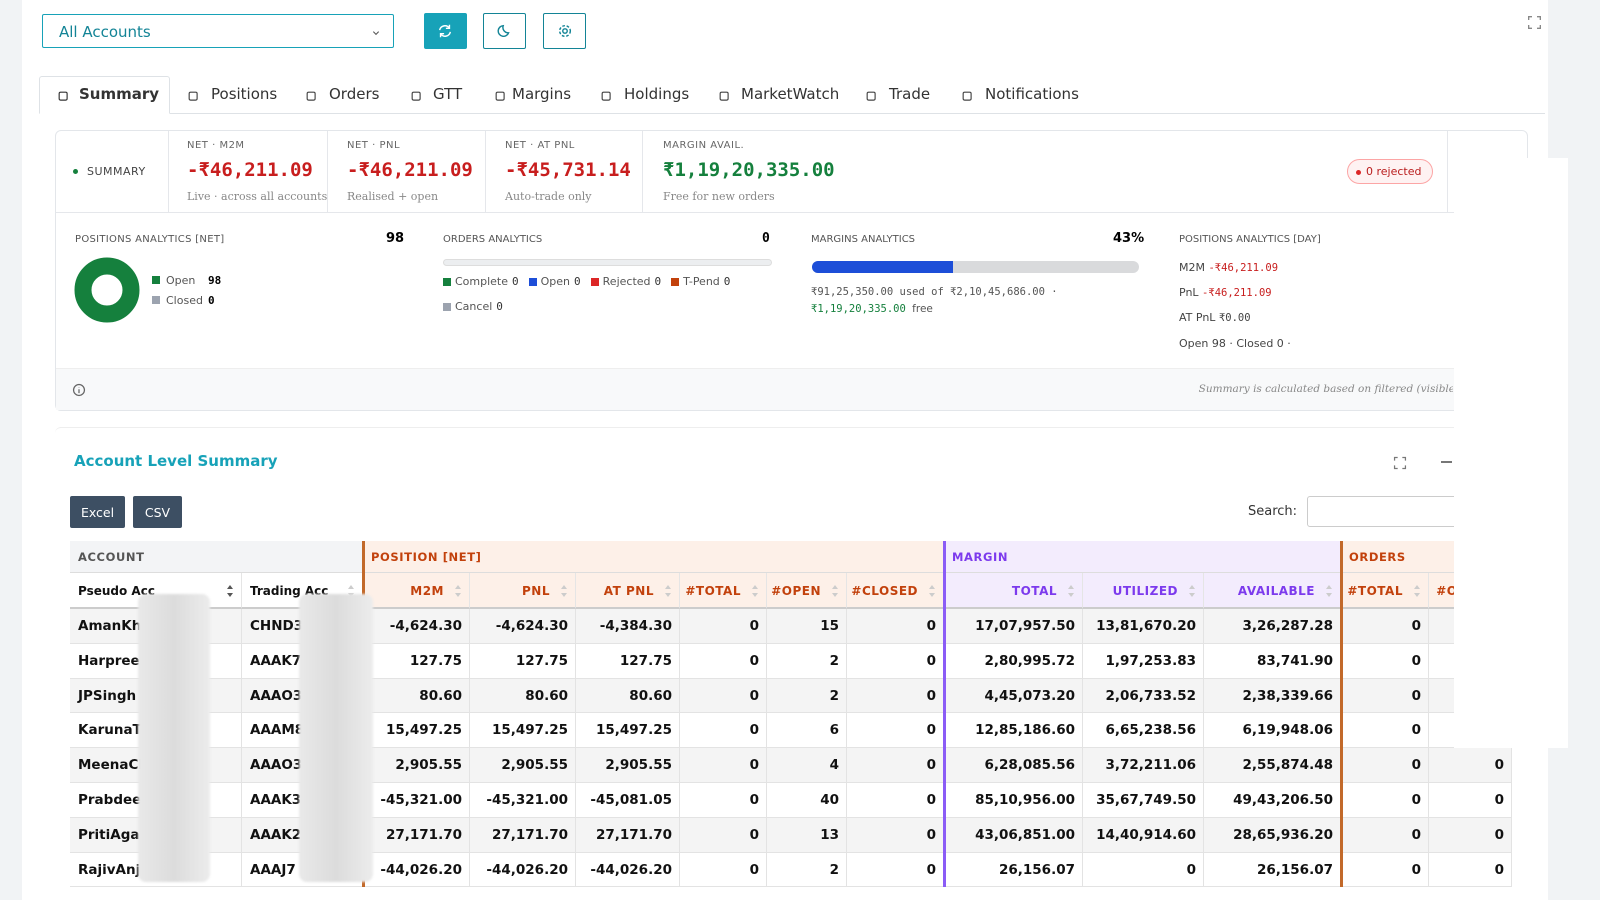 This screenshot has height=900, width=1600. What do you see at coordinates (499, 306) in the screenshot?
I see `legend-value: 0` at bounding box center [499, 306].